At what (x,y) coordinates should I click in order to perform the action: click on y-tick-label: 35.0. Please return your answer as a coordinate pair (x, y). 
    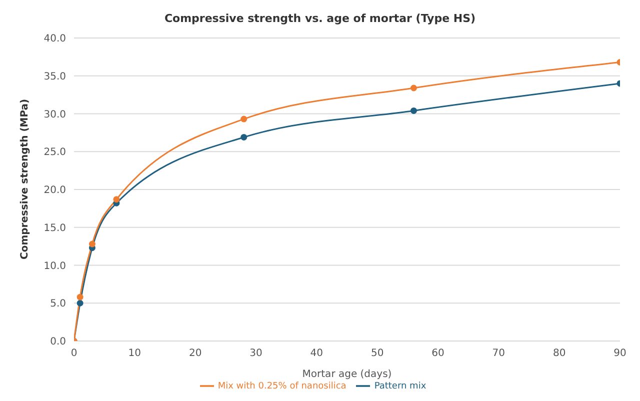
    Looking at the image, I should click on (55, 76).